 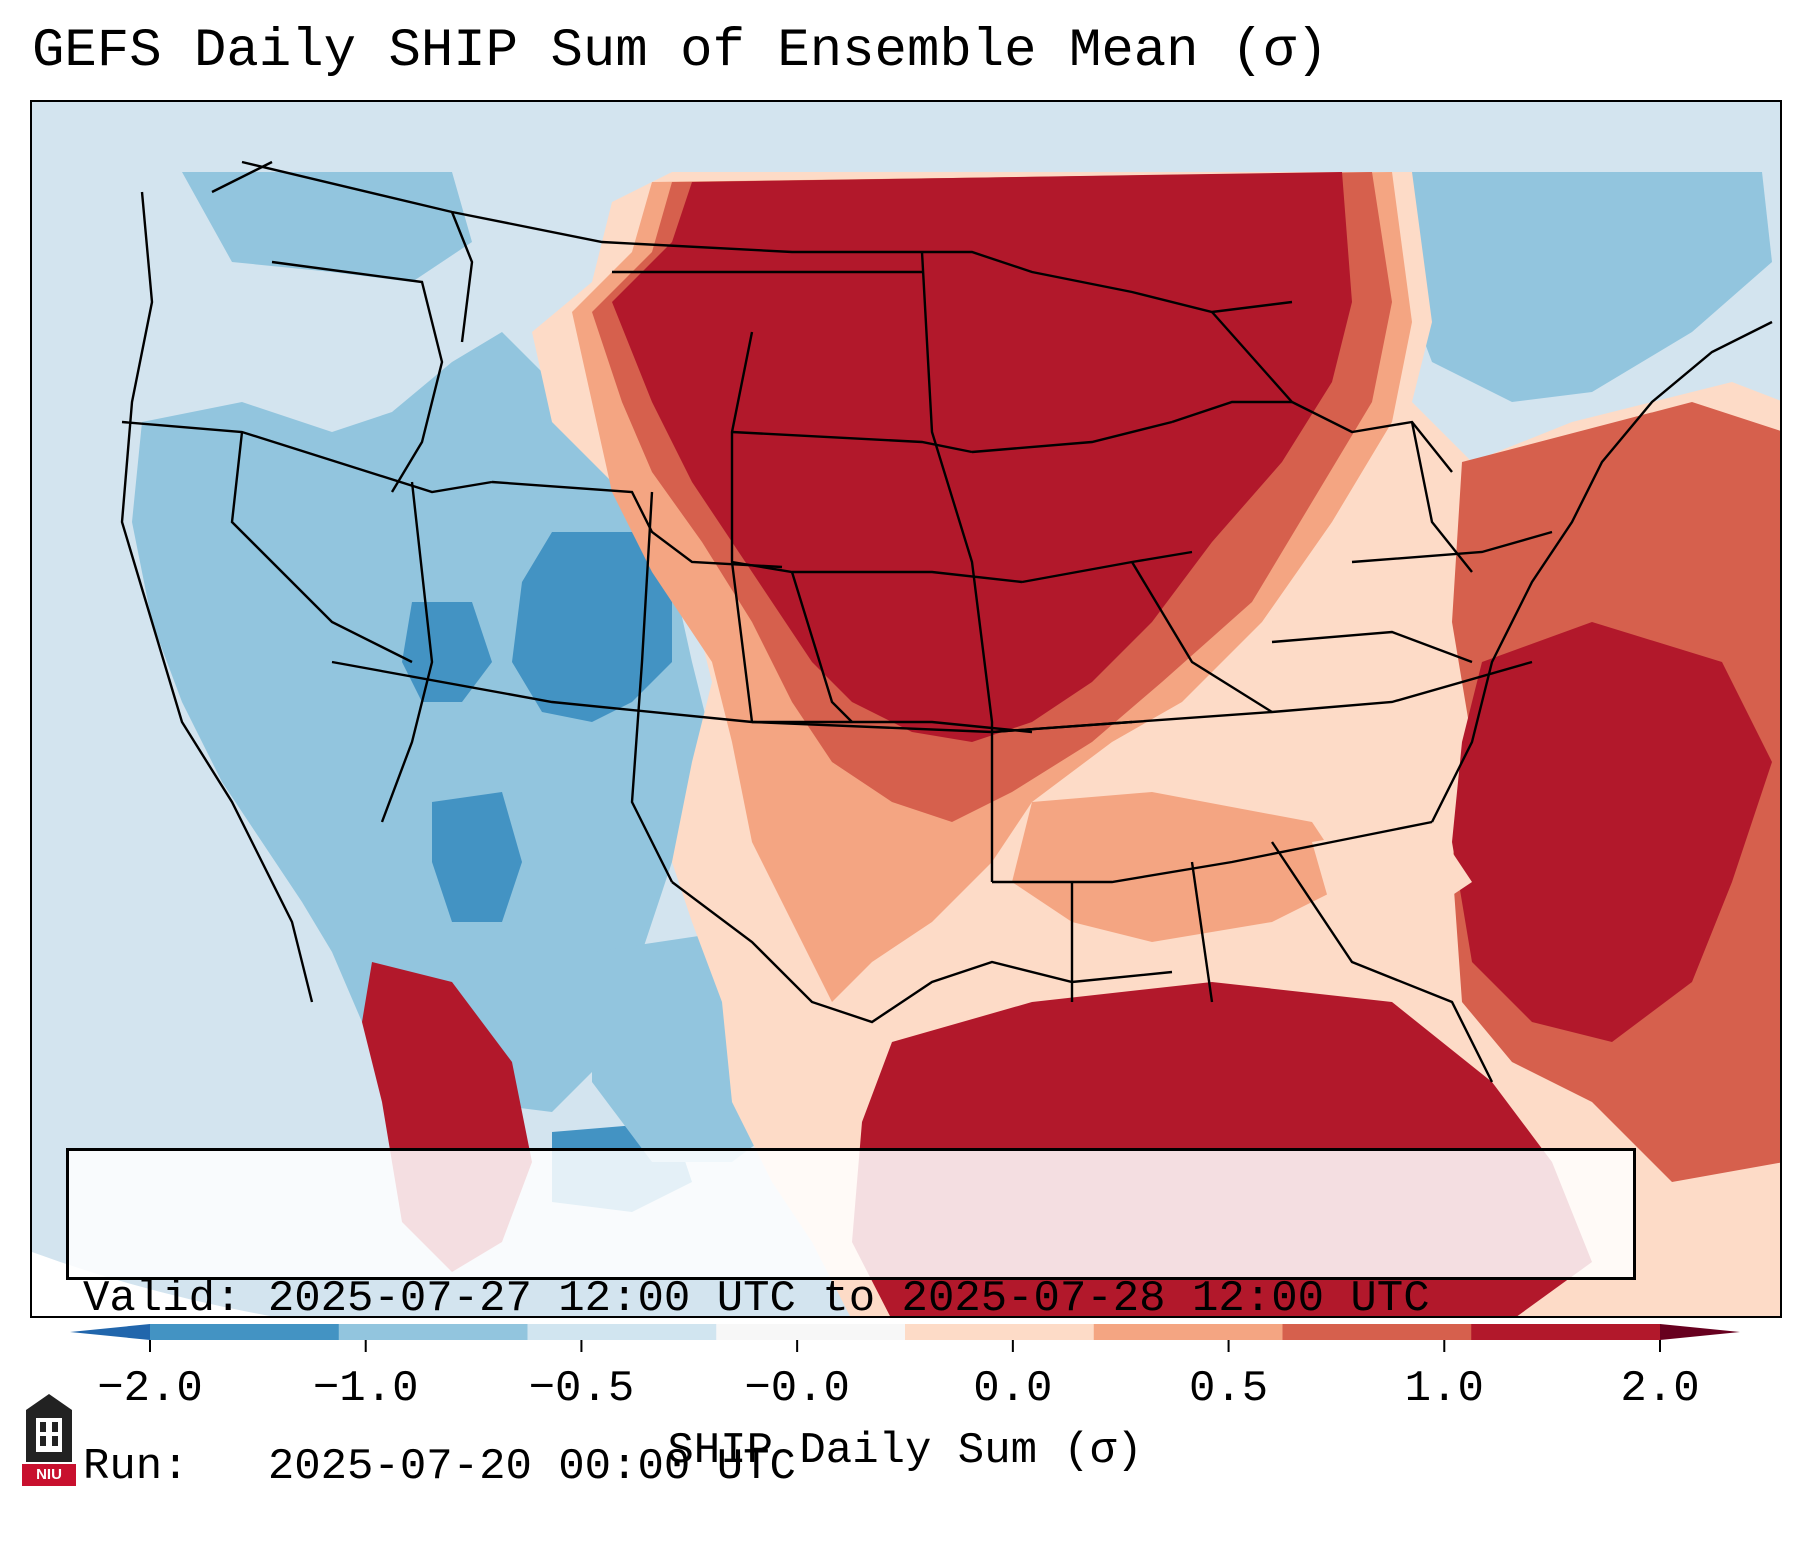 I want to click on colorbar-segments, so click(x=905, y=1332).